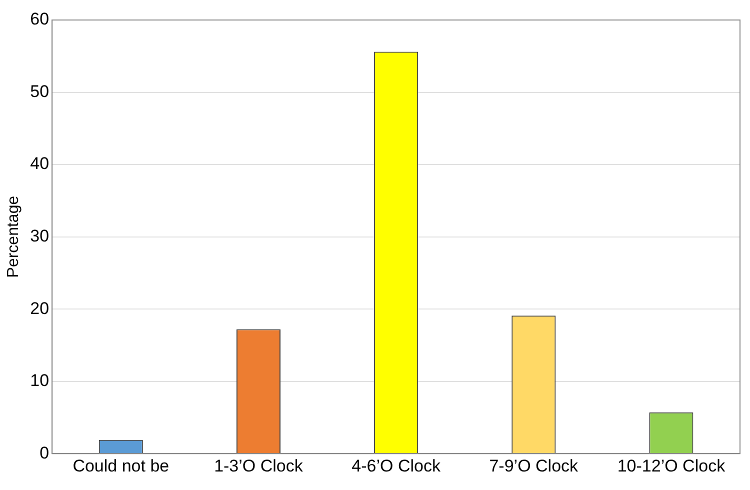 This screenshot has height=490, width=750. What do you see at coordinates (534, 466) in the screenshot?
I see `x-tick-label: 7-9’O Clock` at bounding box center [534, 466].